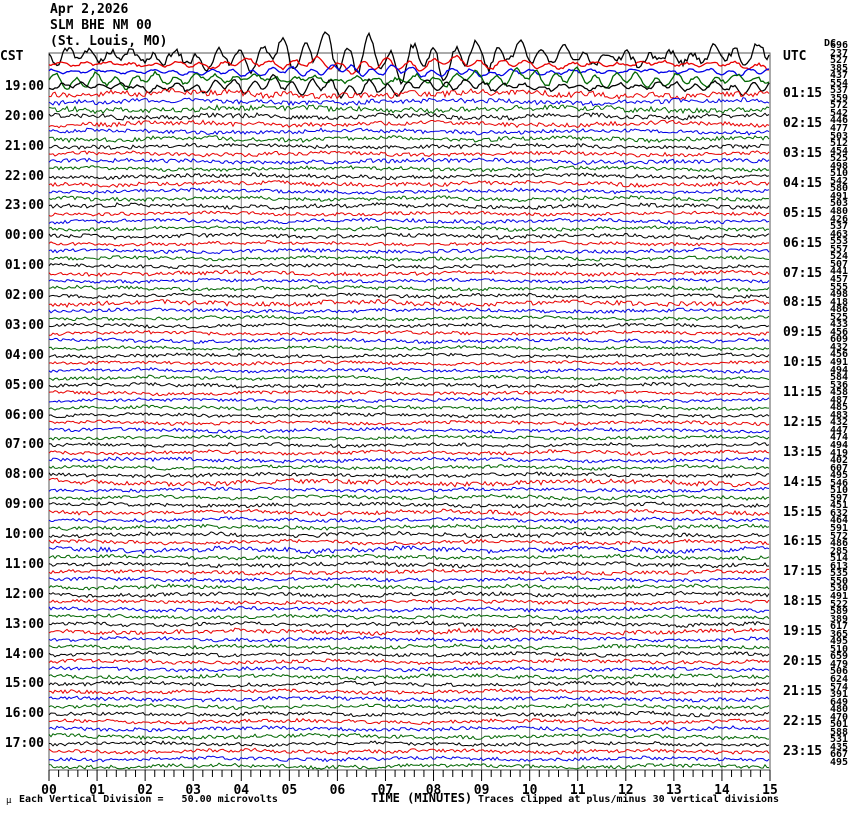  Describe the element at coordinates (838, 430) in the screenshot. I see `dc-offset-value: 447` at that location.